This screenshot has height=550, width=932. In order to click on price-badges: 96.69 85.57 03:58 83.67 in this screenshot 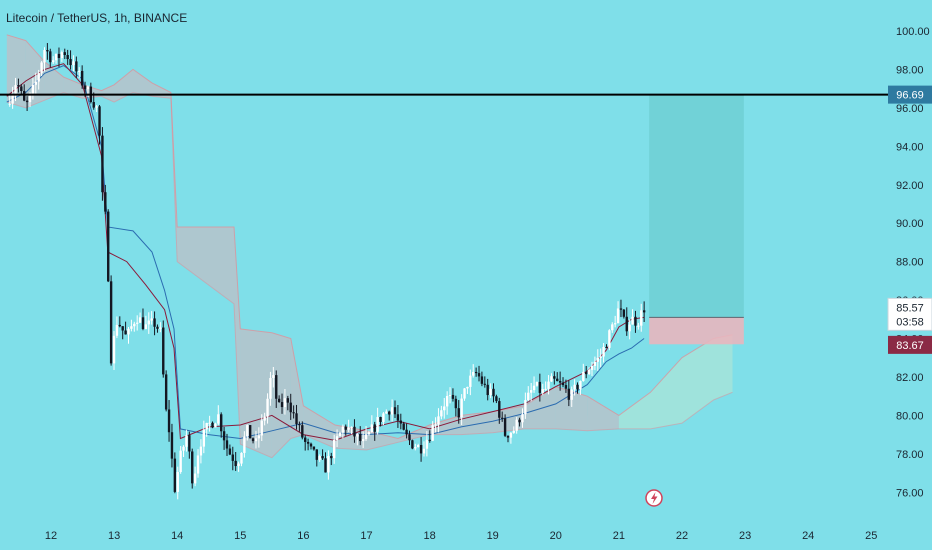, I will do `click(909, 219)`.